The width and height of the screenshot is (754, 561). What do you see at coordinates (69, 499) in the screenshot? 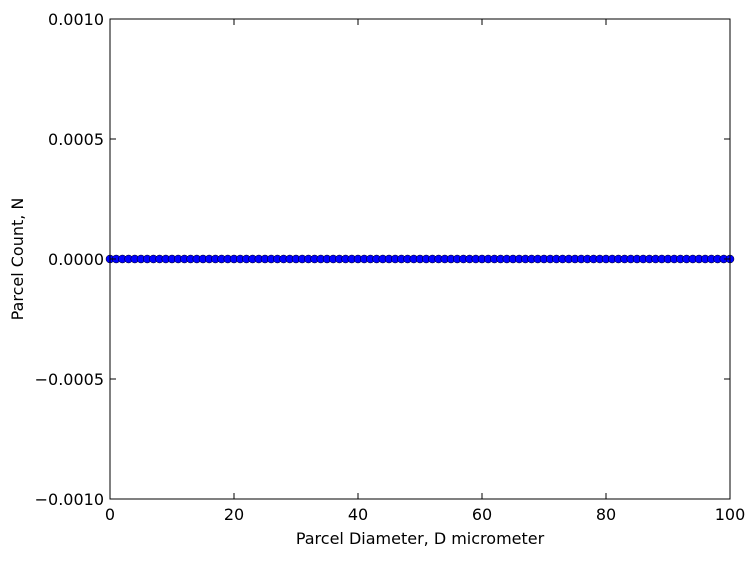
I see `y-tick-label: −0.0010` at bounding box center [69, 499].